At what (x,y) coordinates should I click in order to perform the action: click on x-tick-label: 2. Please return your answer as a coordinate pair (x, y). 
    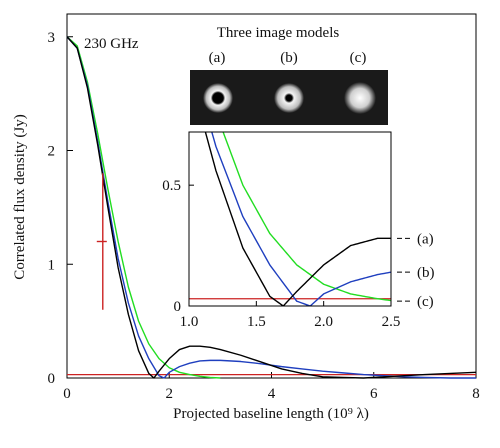
    Looking at the image, I should click on (170, 394).